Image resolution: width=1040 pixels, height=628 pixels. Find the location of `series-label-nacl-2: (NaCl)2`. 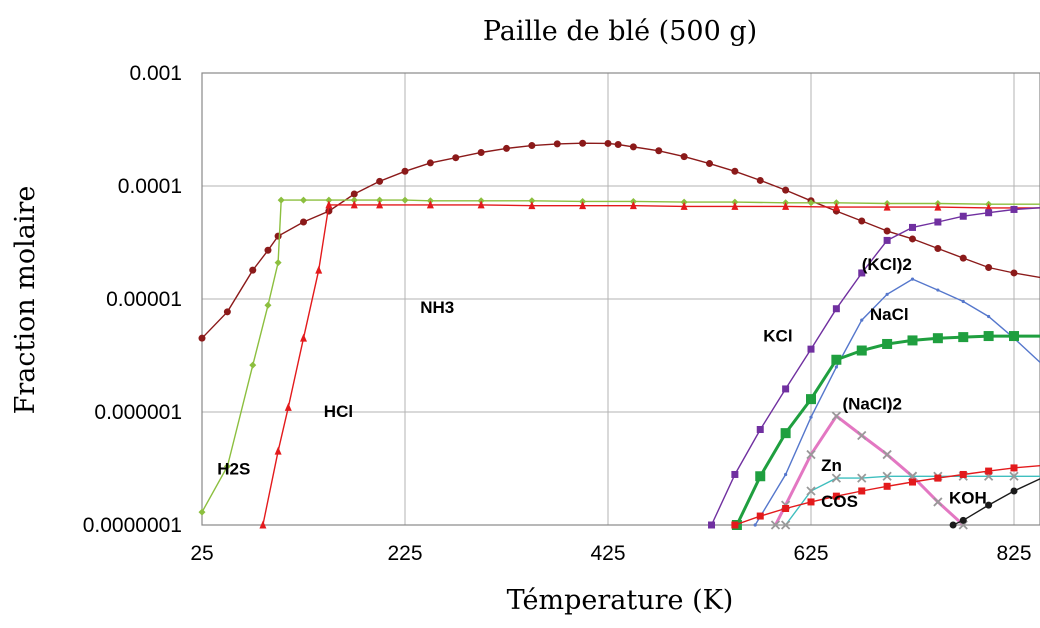

series-label-nacl-2: (NaCl)2 is located at coordinates (872, 404).